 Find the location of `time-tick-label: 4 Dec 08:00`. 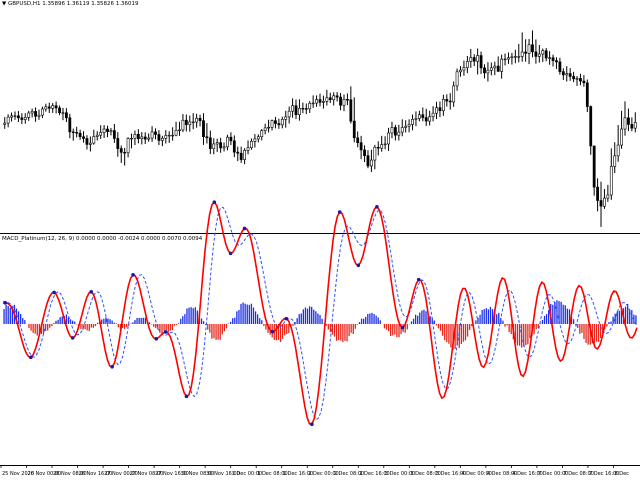

time-tick-label: 4 Dec 08:00 is located at coordinates (502, 474).